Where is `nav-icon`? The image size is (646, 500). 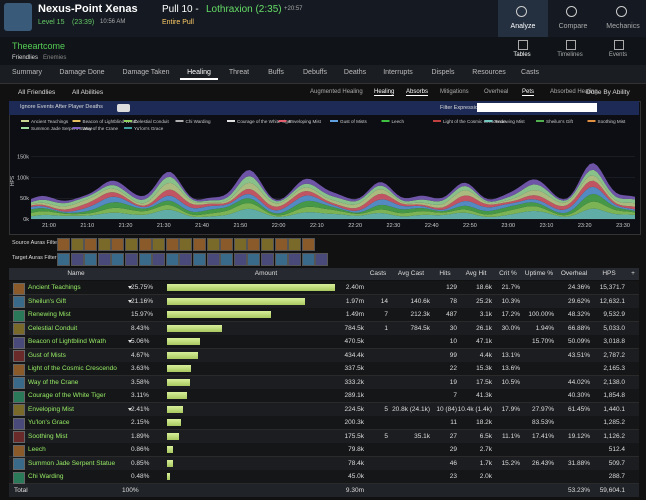
nav-icon is located at coordinates (621, 11).